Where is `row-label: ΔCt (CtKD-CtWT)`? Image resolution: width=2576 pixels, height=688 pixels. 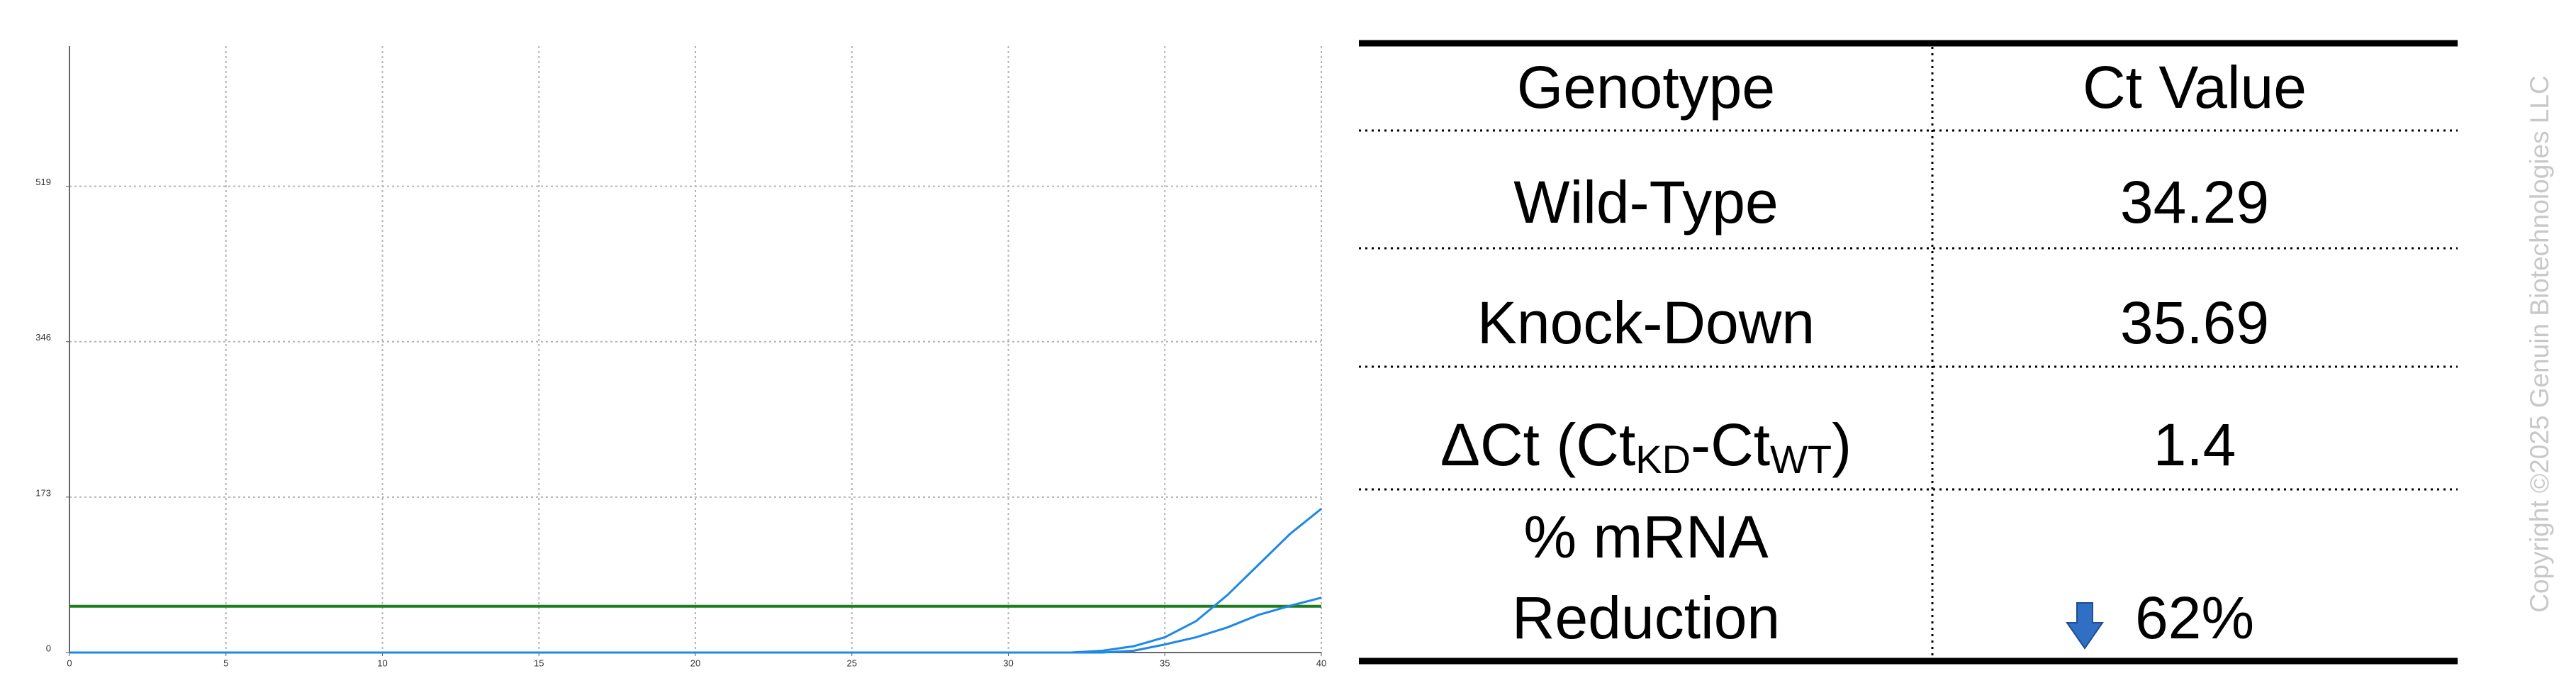 row-label: ΔCt (CtKD-CtWT) is located at coordinates (1646, 447).